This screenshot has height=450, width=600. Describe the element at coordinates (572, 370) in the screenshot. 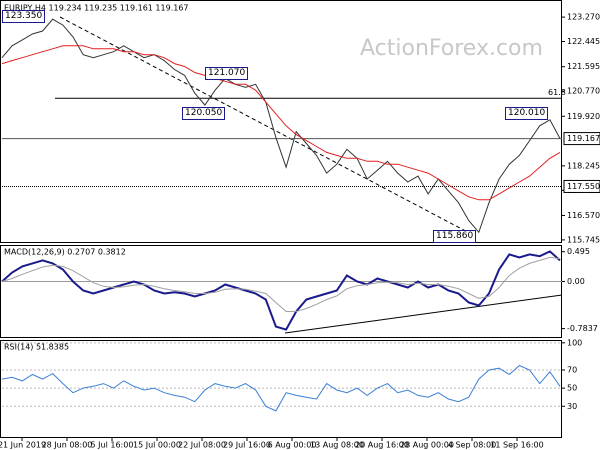

I see `y-tick-label: 70` at that location.